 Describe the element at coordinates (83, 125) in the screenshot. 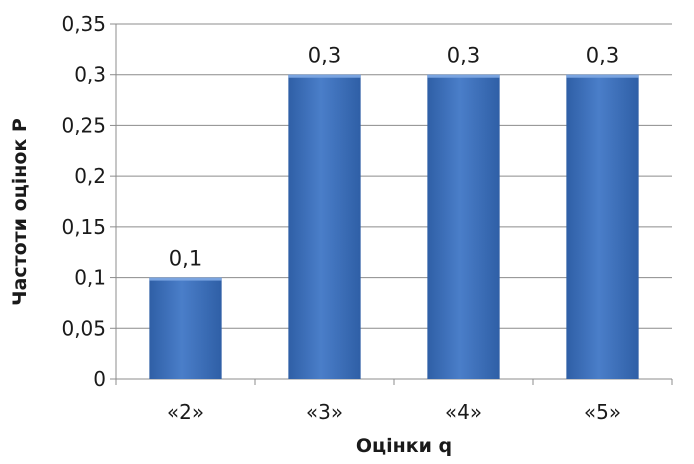

I see `y-tick-label: 0,25` at that location.